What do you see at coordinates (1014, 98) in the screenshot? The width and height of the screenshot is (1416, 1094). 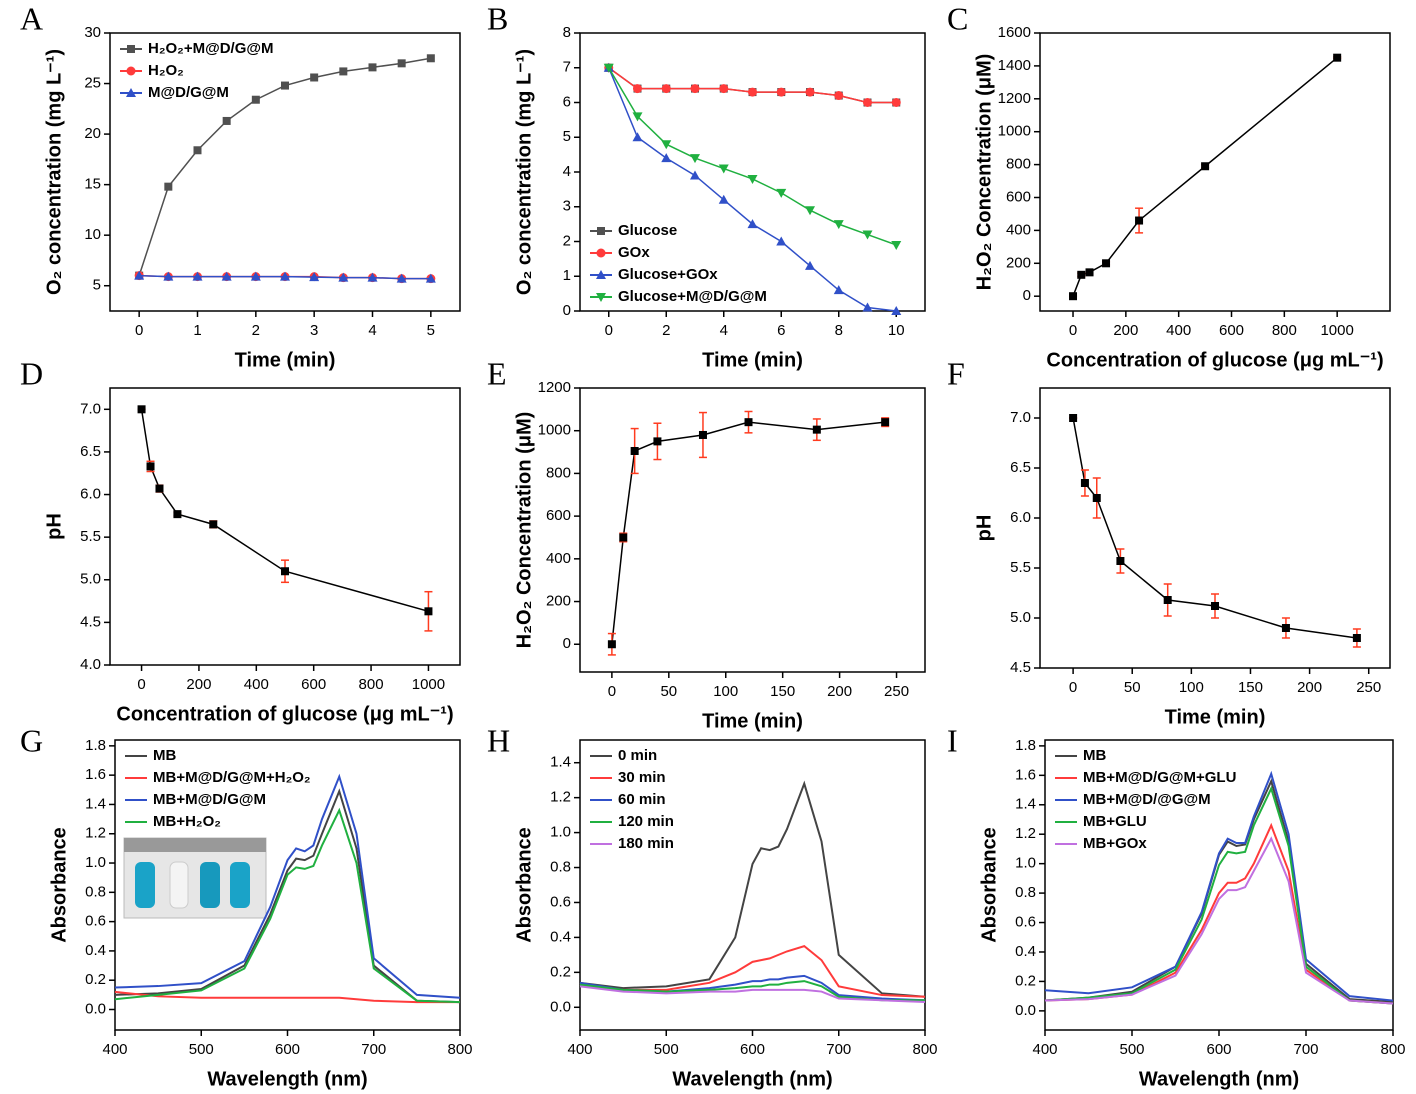 I see `y-tick-label: 1200` at bounding box center [1014, 98].